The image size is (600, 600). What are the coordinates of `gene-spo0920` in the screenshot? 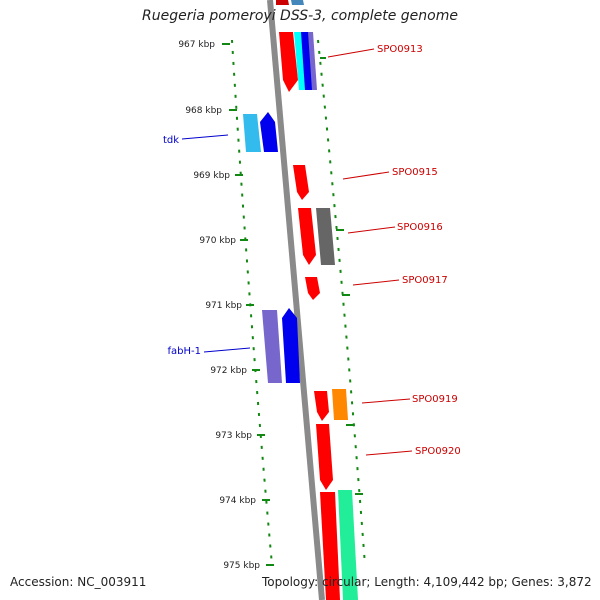 It's located at (324, 457).